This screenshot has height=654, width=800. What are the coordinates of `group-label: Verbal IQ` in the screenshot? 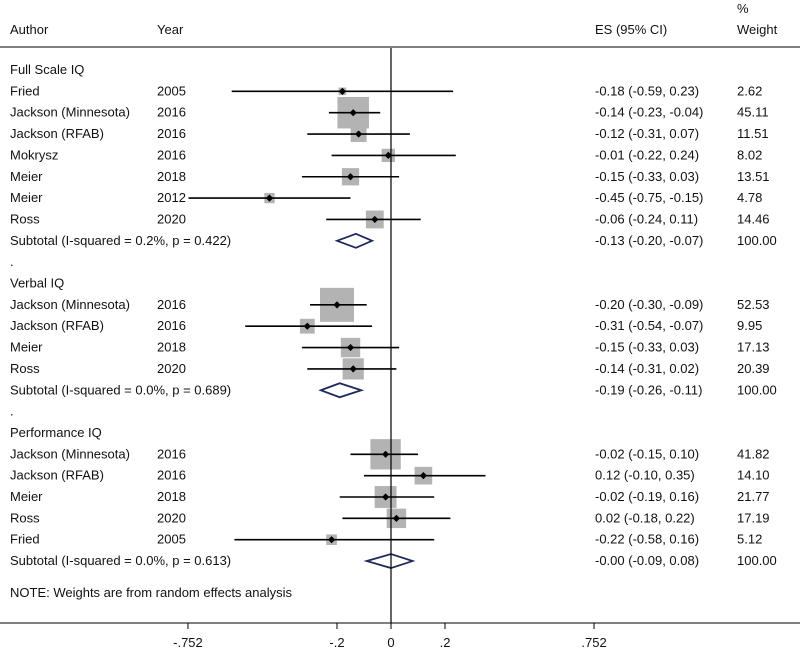 It's located at (37, 283).